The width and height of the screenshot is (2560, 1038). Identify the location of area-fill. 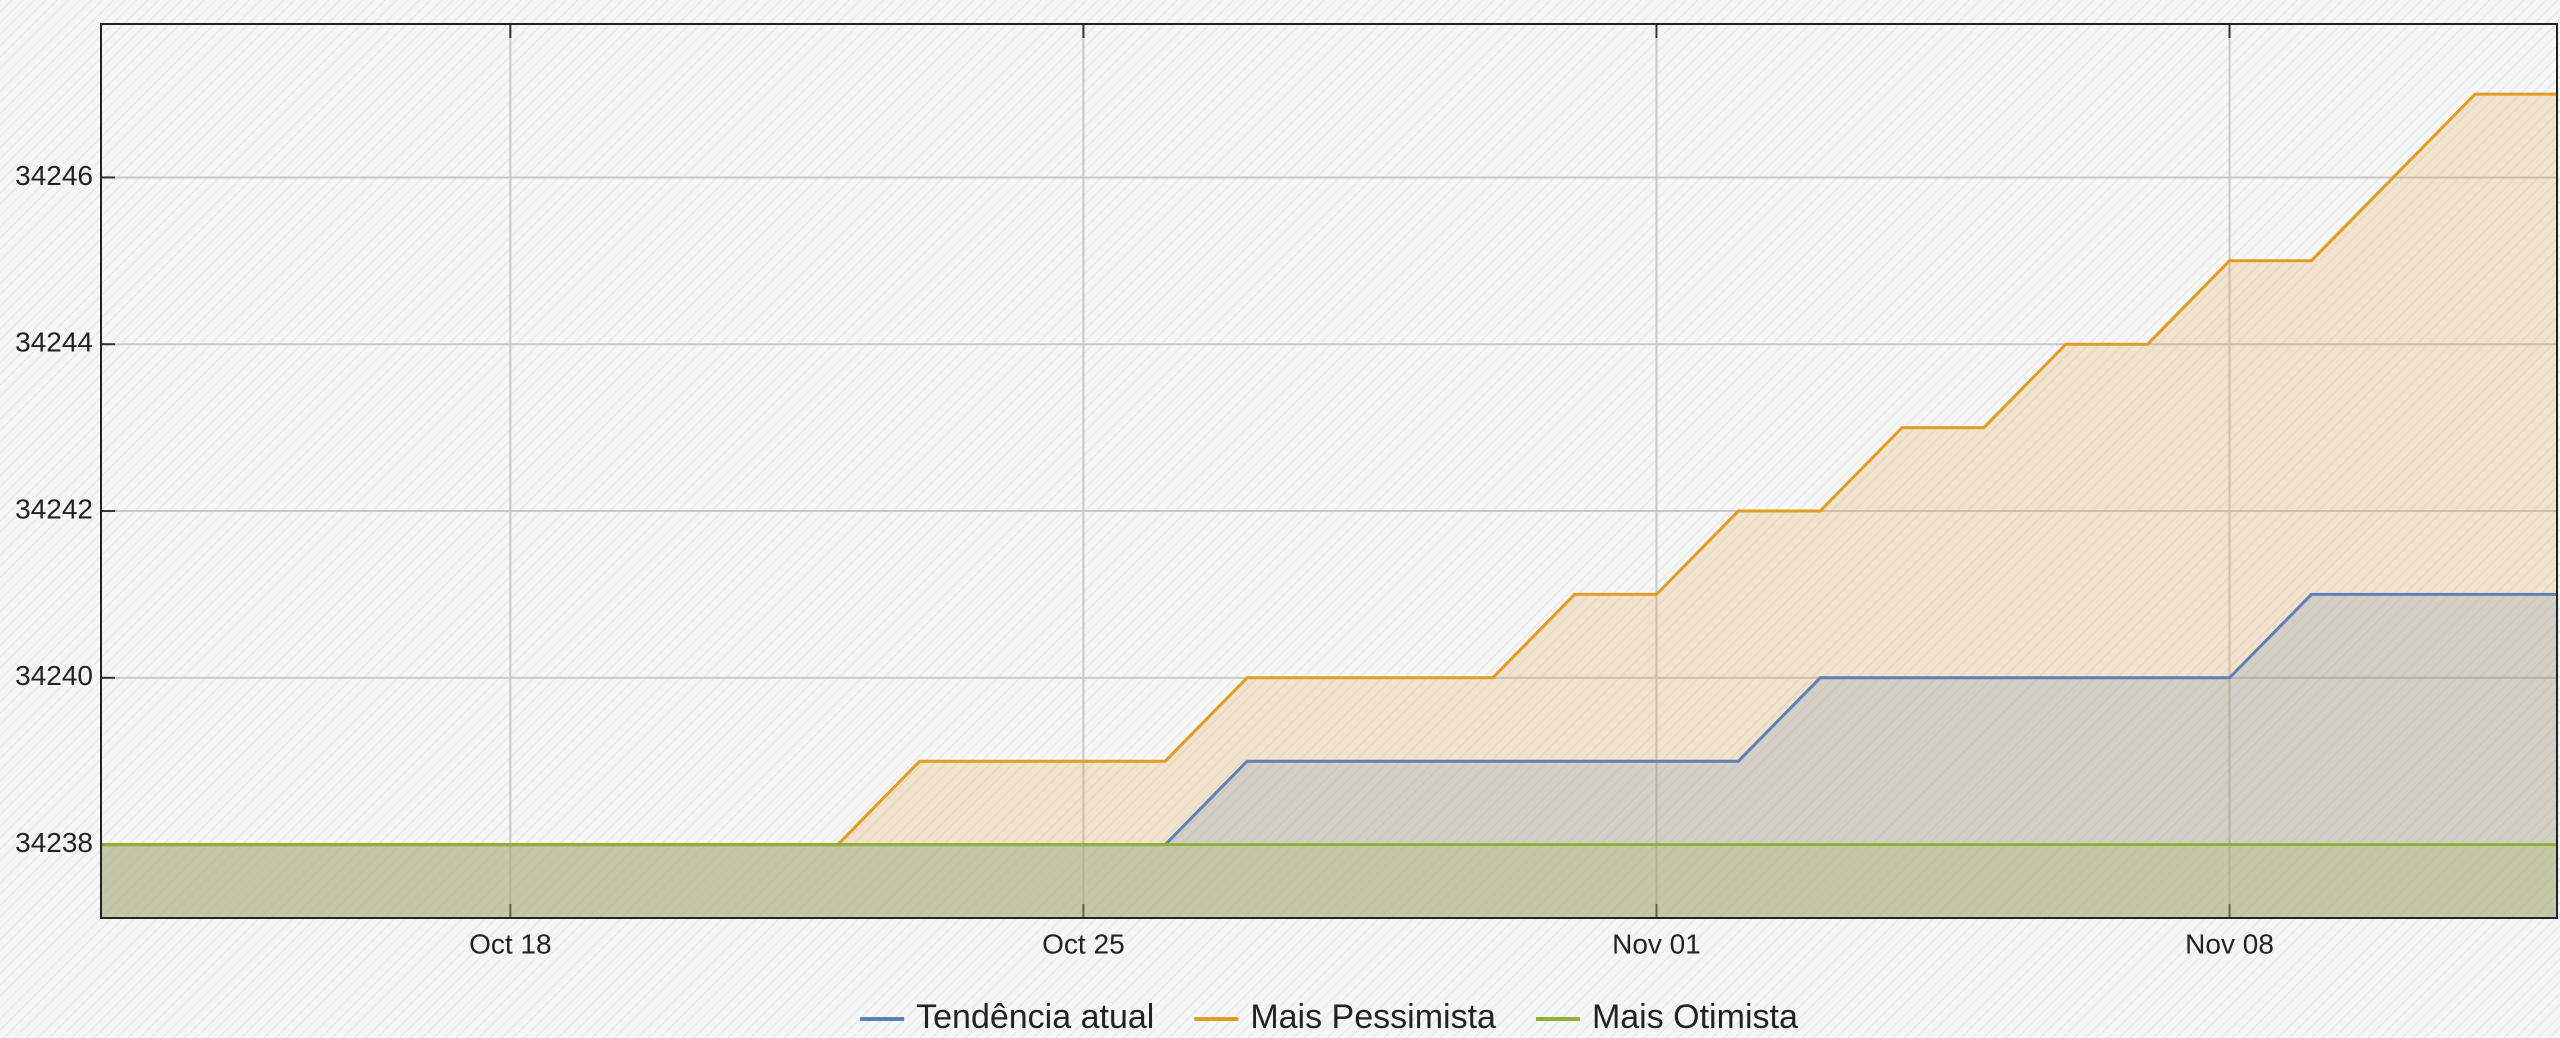
(1329, 881).